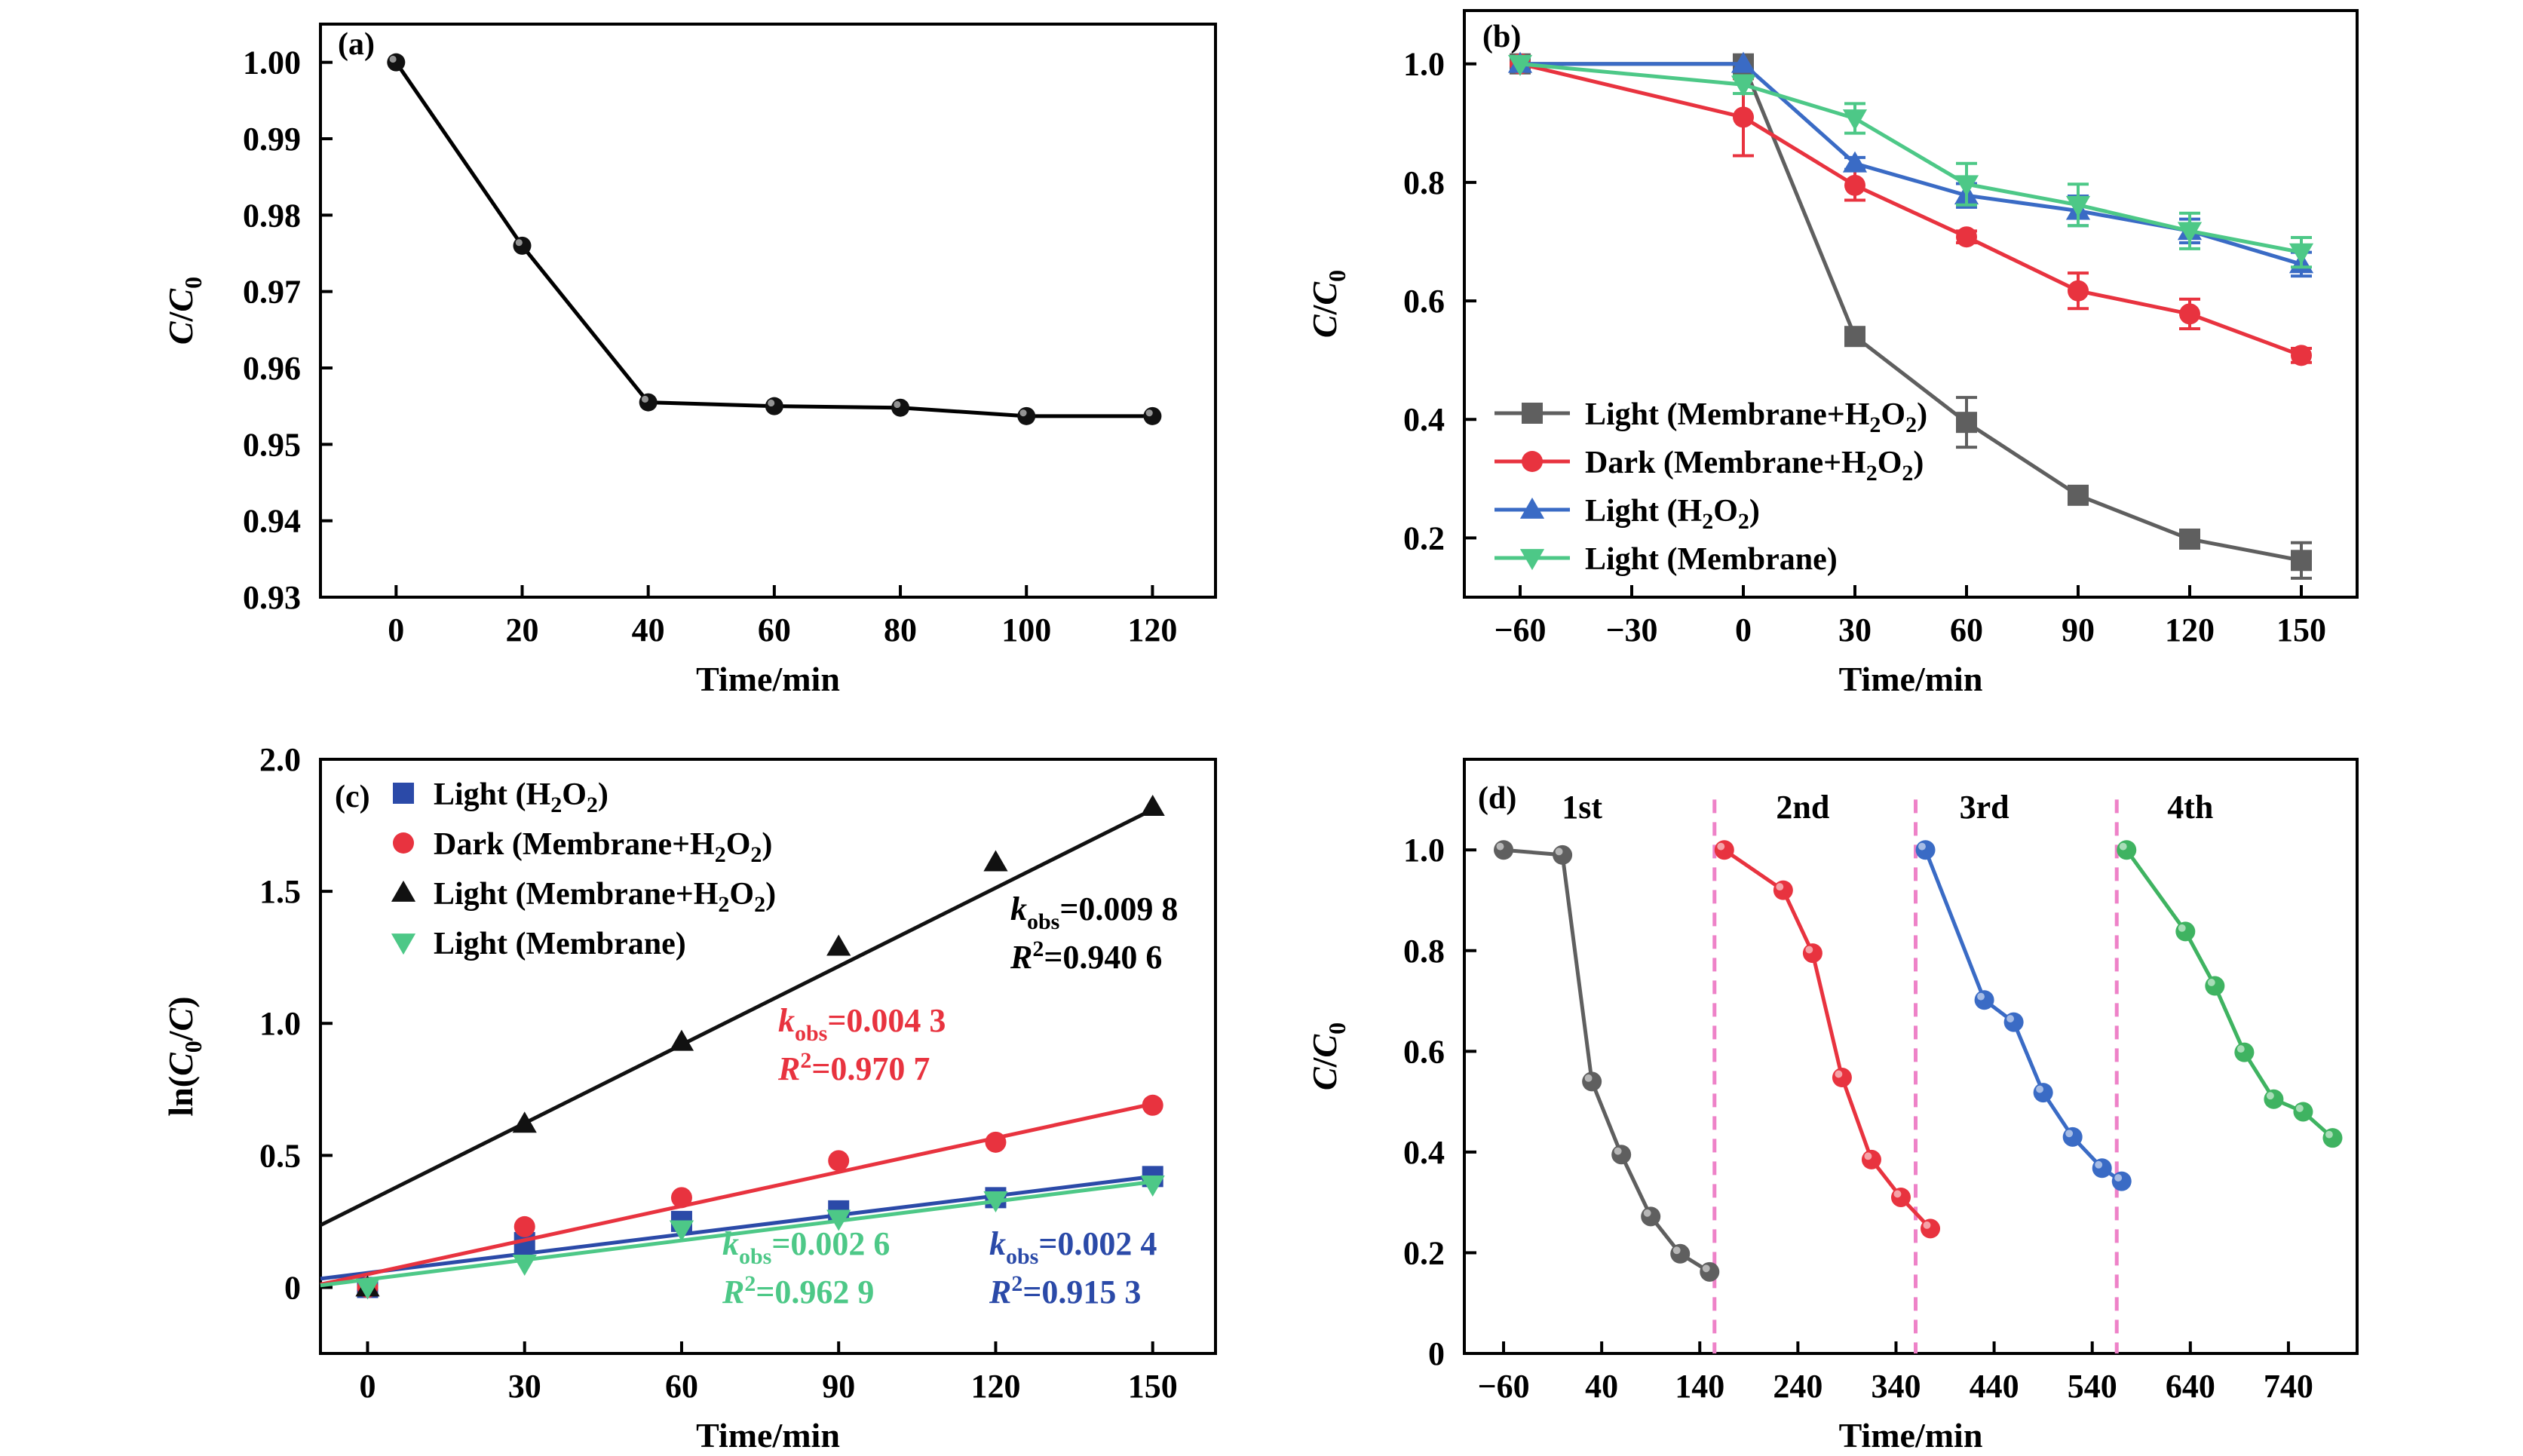 The image size is (2523, 1456). What do you see at coordinates (736, 1018) in the screenshot?
I see `fit-line` at bounding box center [736, 1018].